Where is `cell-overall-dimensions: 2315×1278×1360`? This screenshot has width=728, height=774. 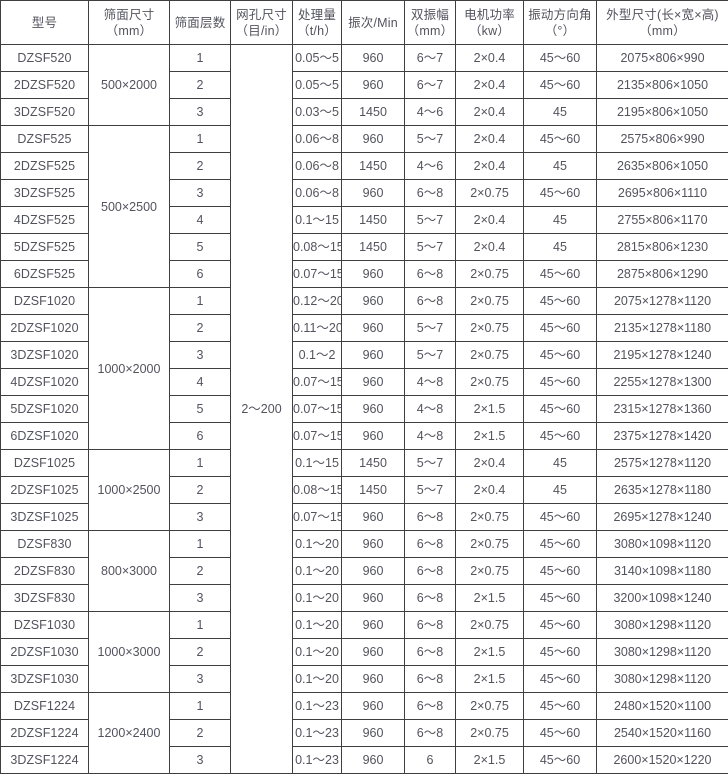
cell-overall-dimensions: 2315×1278×1360 is located at coordinates (662, 409).